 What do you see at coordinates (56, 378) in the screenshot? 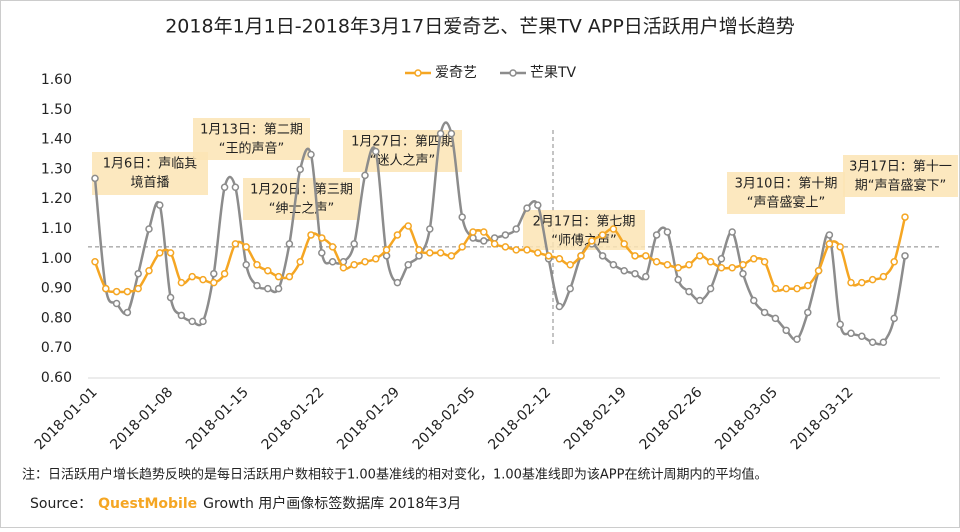
I see `y-tick-label: 0.60` at bounding box center [56, 378].